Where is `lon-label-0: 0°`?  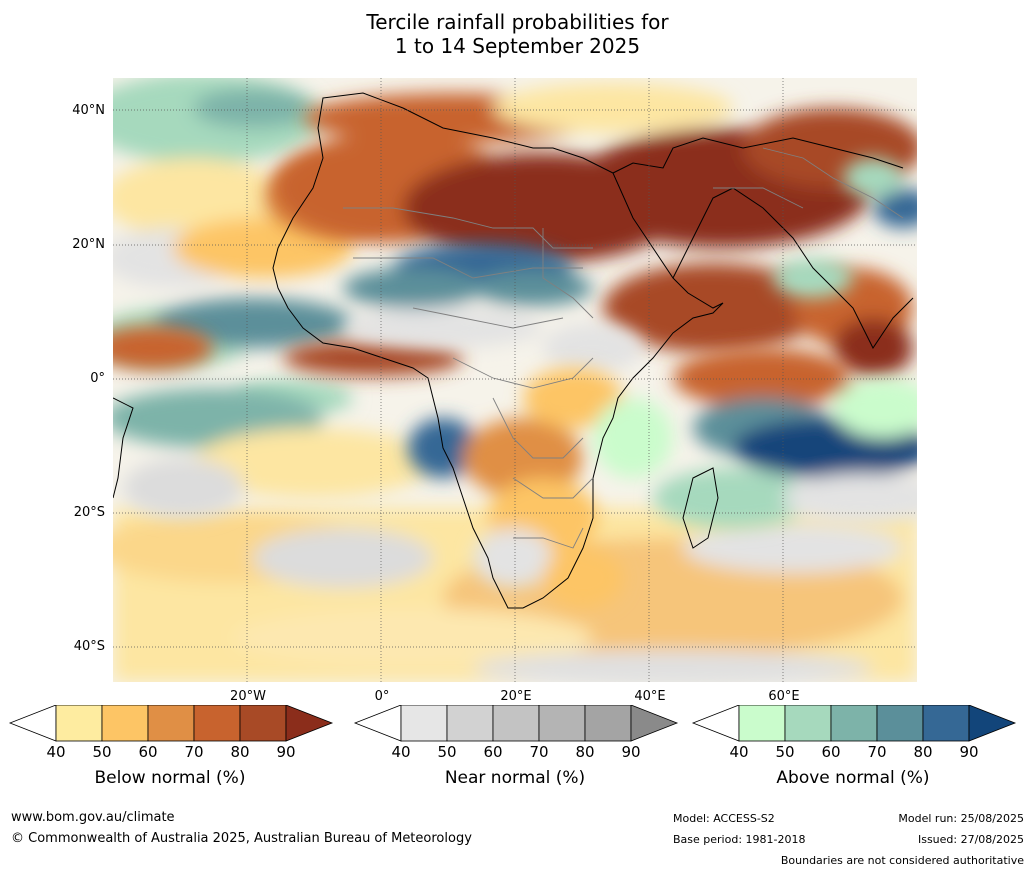
lon-label-0: 0° is located at coordinates (382, 696).